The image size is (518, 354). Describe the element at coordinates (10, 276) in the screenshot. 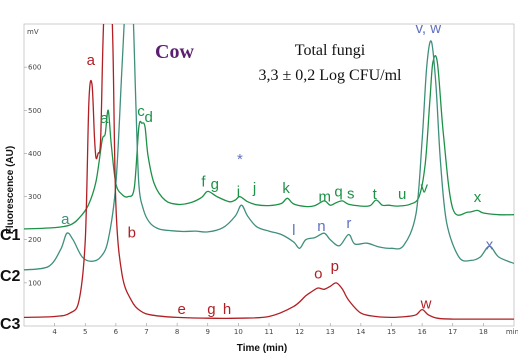

I see `trace-label-c2: C2` at that location.